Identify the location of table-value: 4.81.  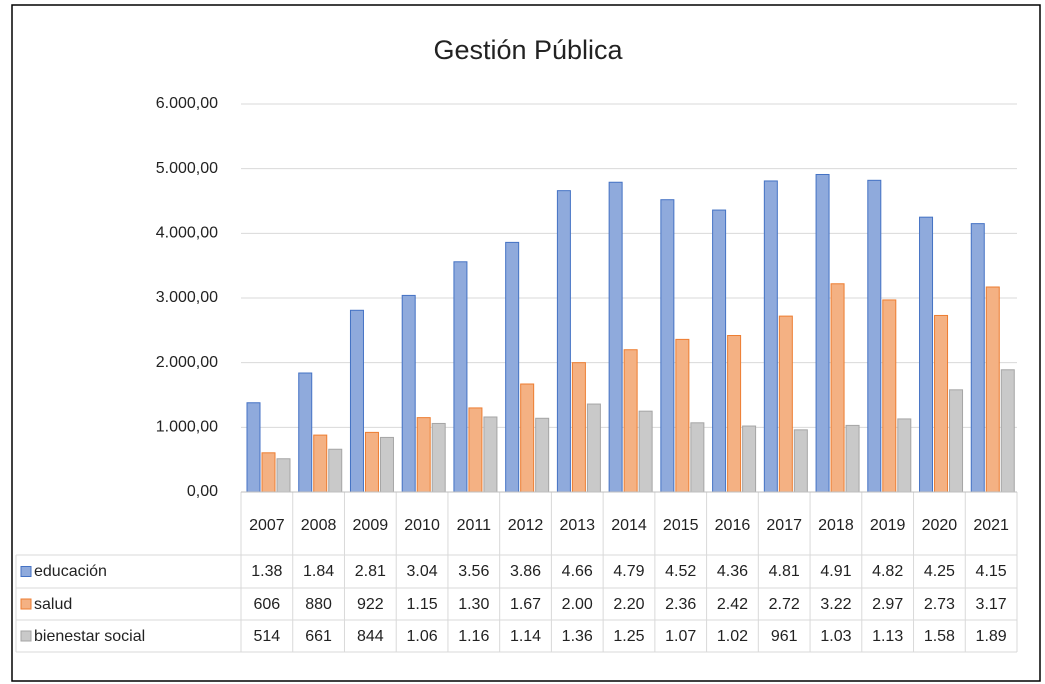
(784, 571).